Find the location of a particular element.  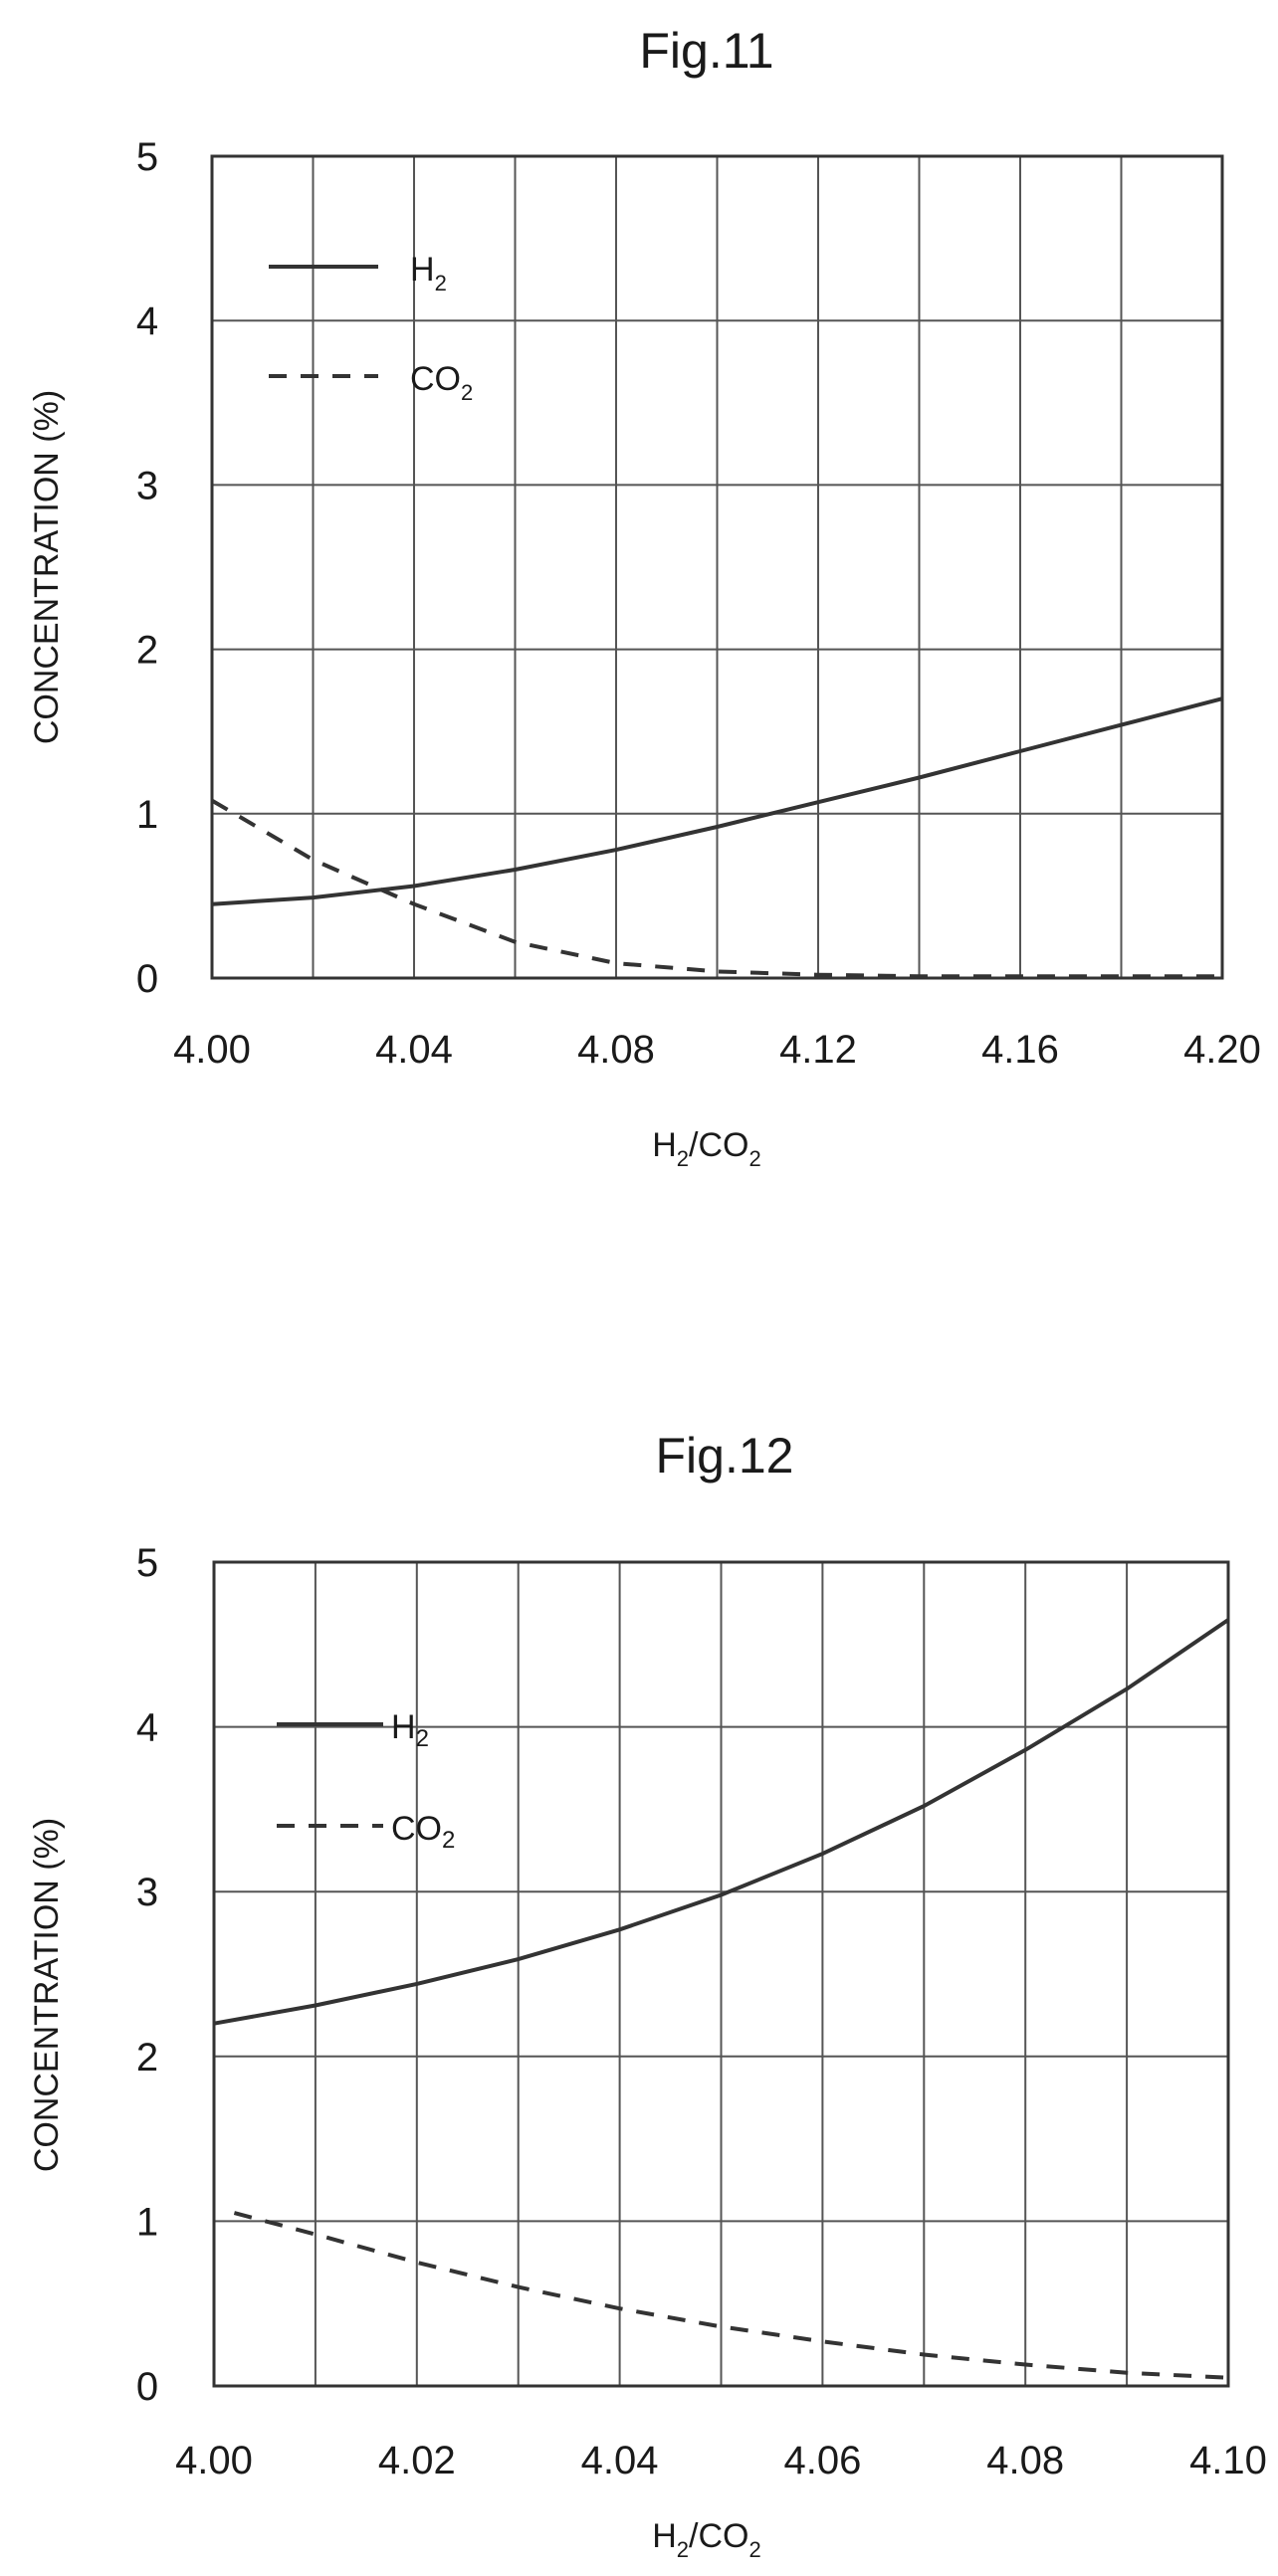

x-tick-label: 4.02 is located at coordinates (417, 2460).